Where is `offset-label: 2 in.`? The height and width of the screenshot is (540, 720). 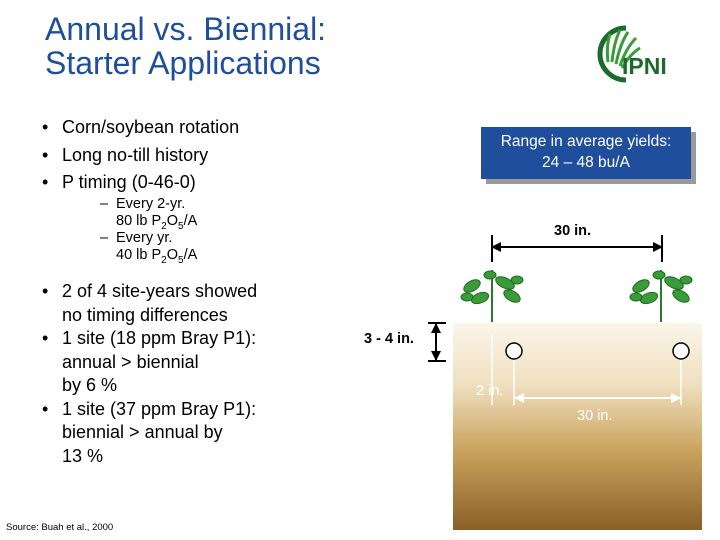
offset-label: 2 in. is located at coordinates (490, 391).